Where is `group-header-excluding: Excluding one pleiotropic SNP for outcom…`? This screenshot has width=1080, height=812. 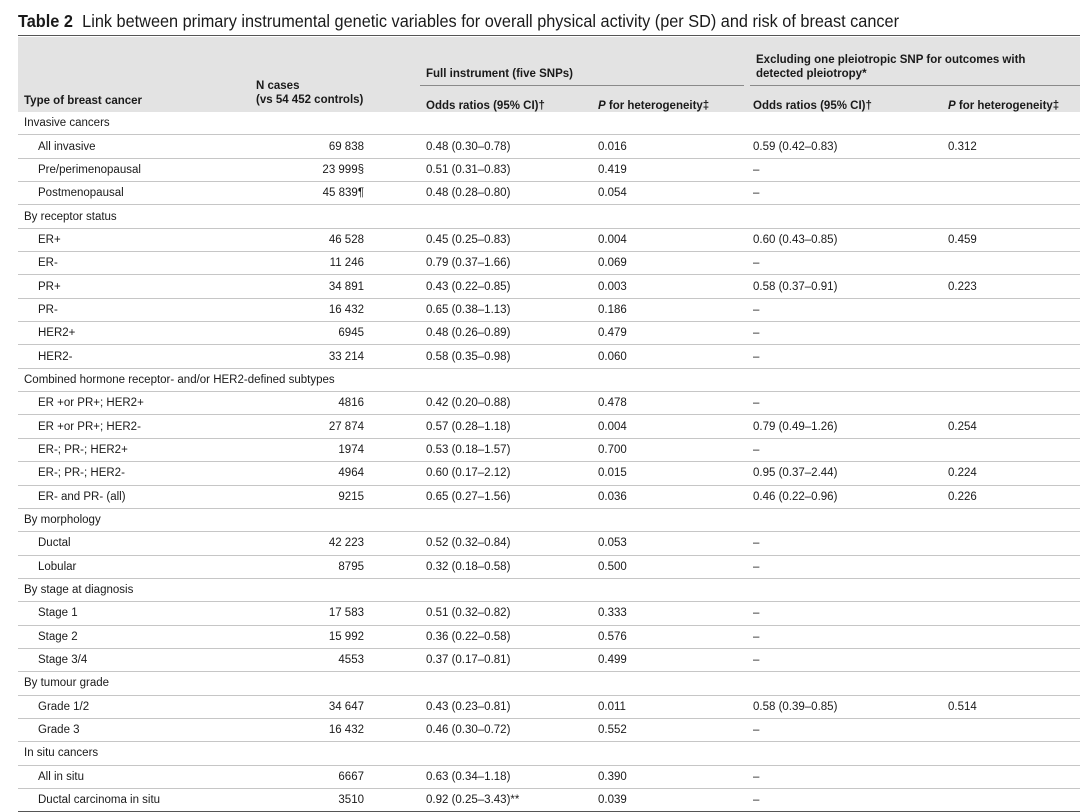 group-header-excluding: Excluding one pleiotropic SNP for outcom… is located at coordinates (913, 61).